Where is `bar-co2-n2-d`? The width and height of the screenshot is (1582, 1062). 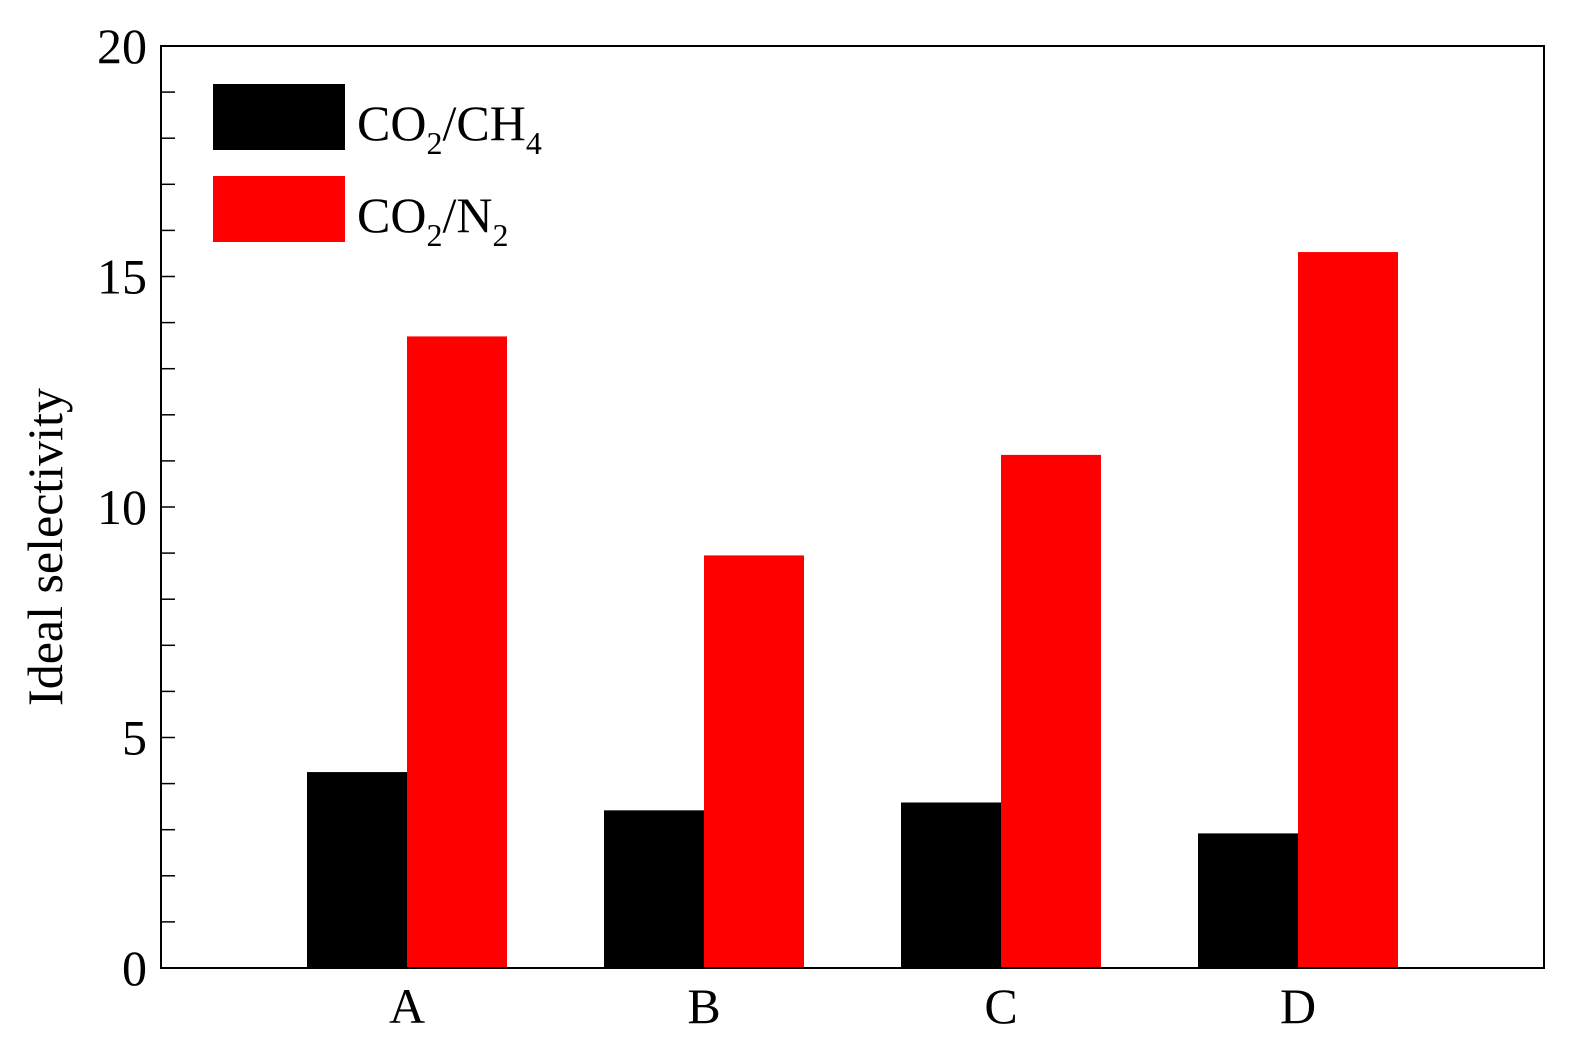
bar-co2-n2-d is located at coordinates (1348, 610).